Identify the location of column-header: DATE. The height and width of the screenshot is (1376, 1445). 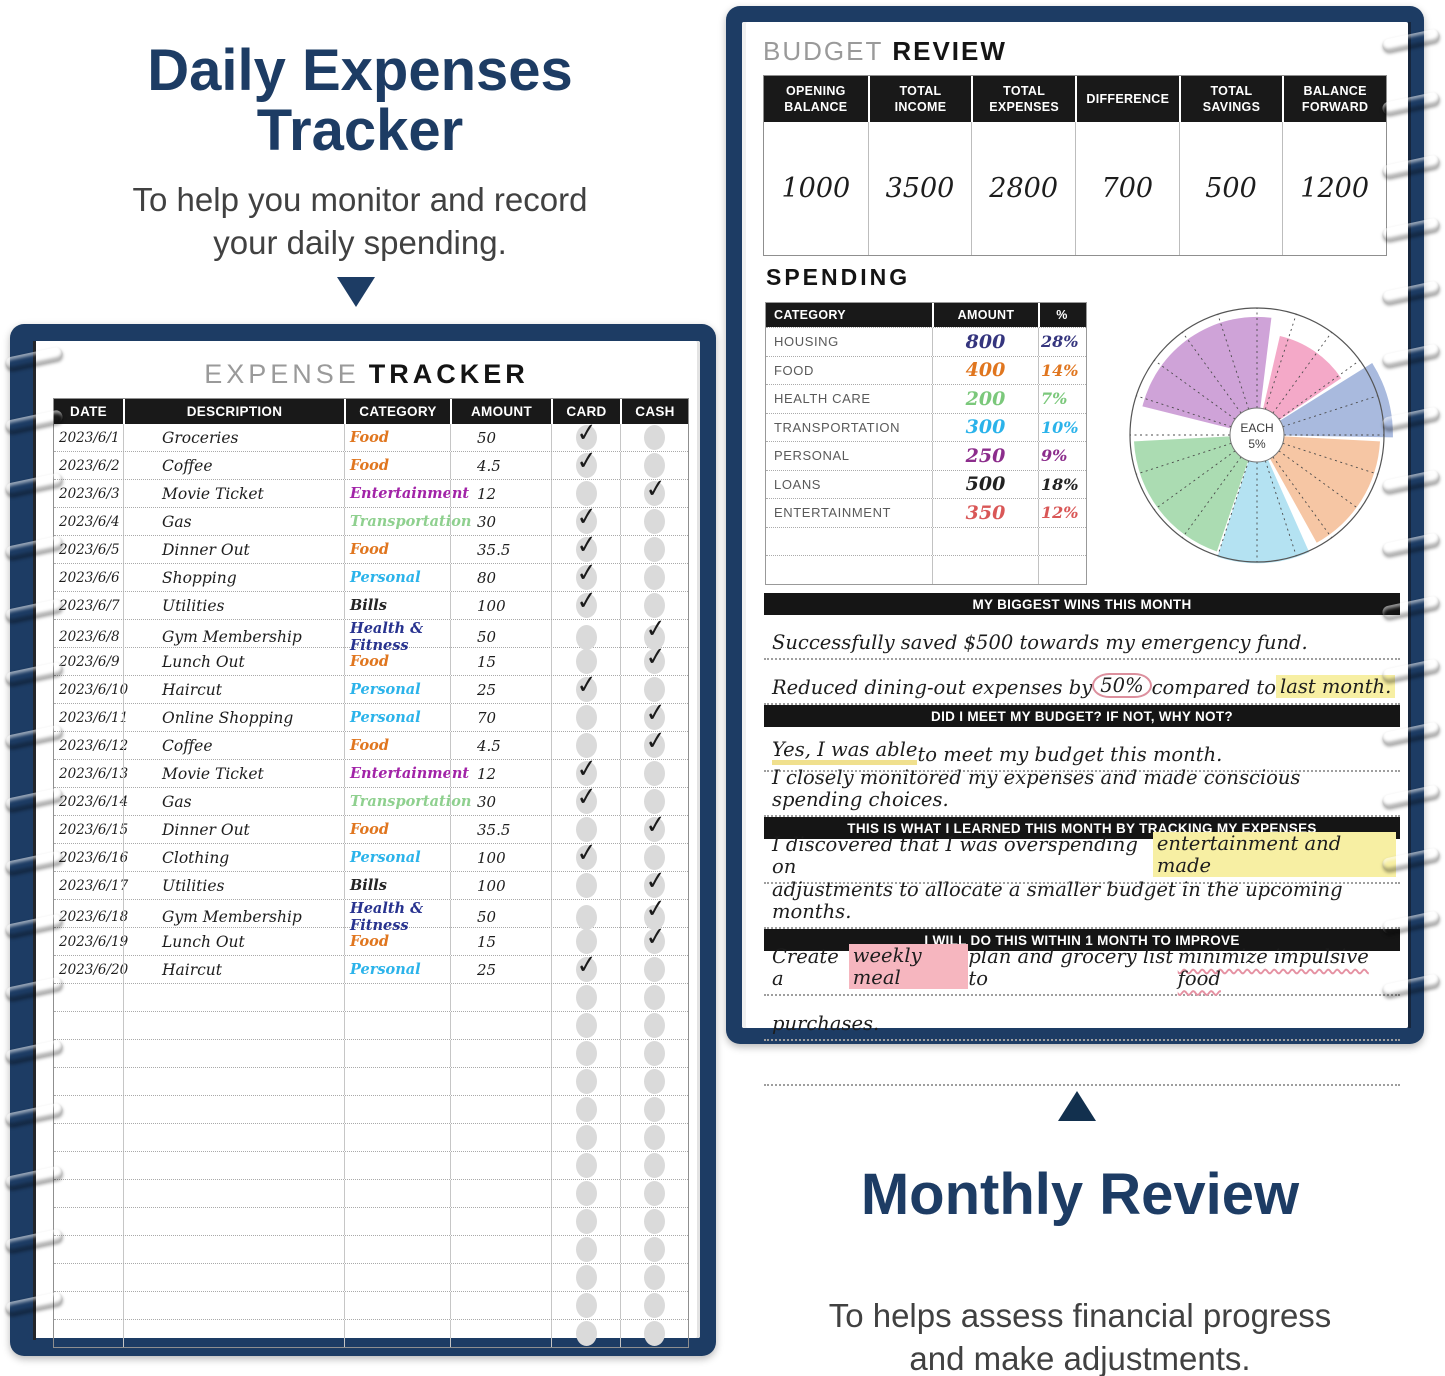
(88, 411).